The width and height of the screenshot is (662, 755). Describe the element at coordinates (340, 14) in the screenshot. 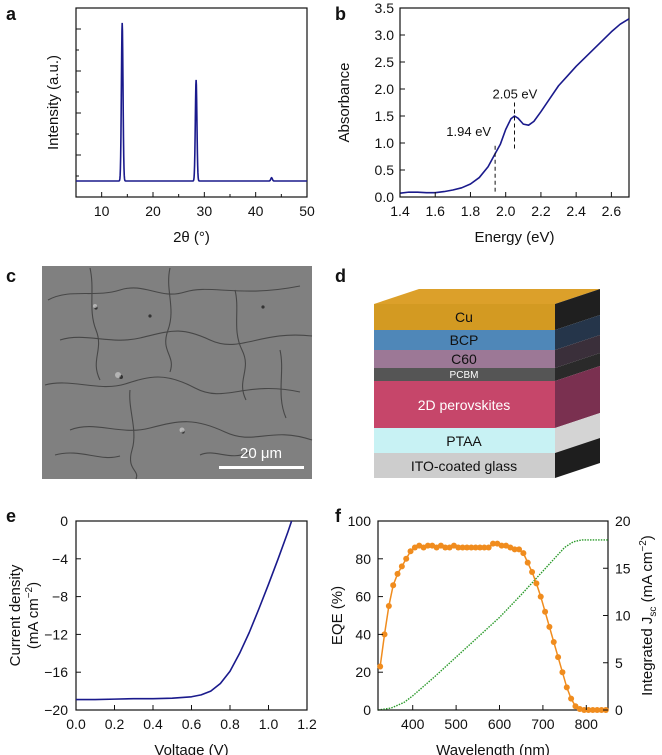

I see `panel-label-b: b` at that location.